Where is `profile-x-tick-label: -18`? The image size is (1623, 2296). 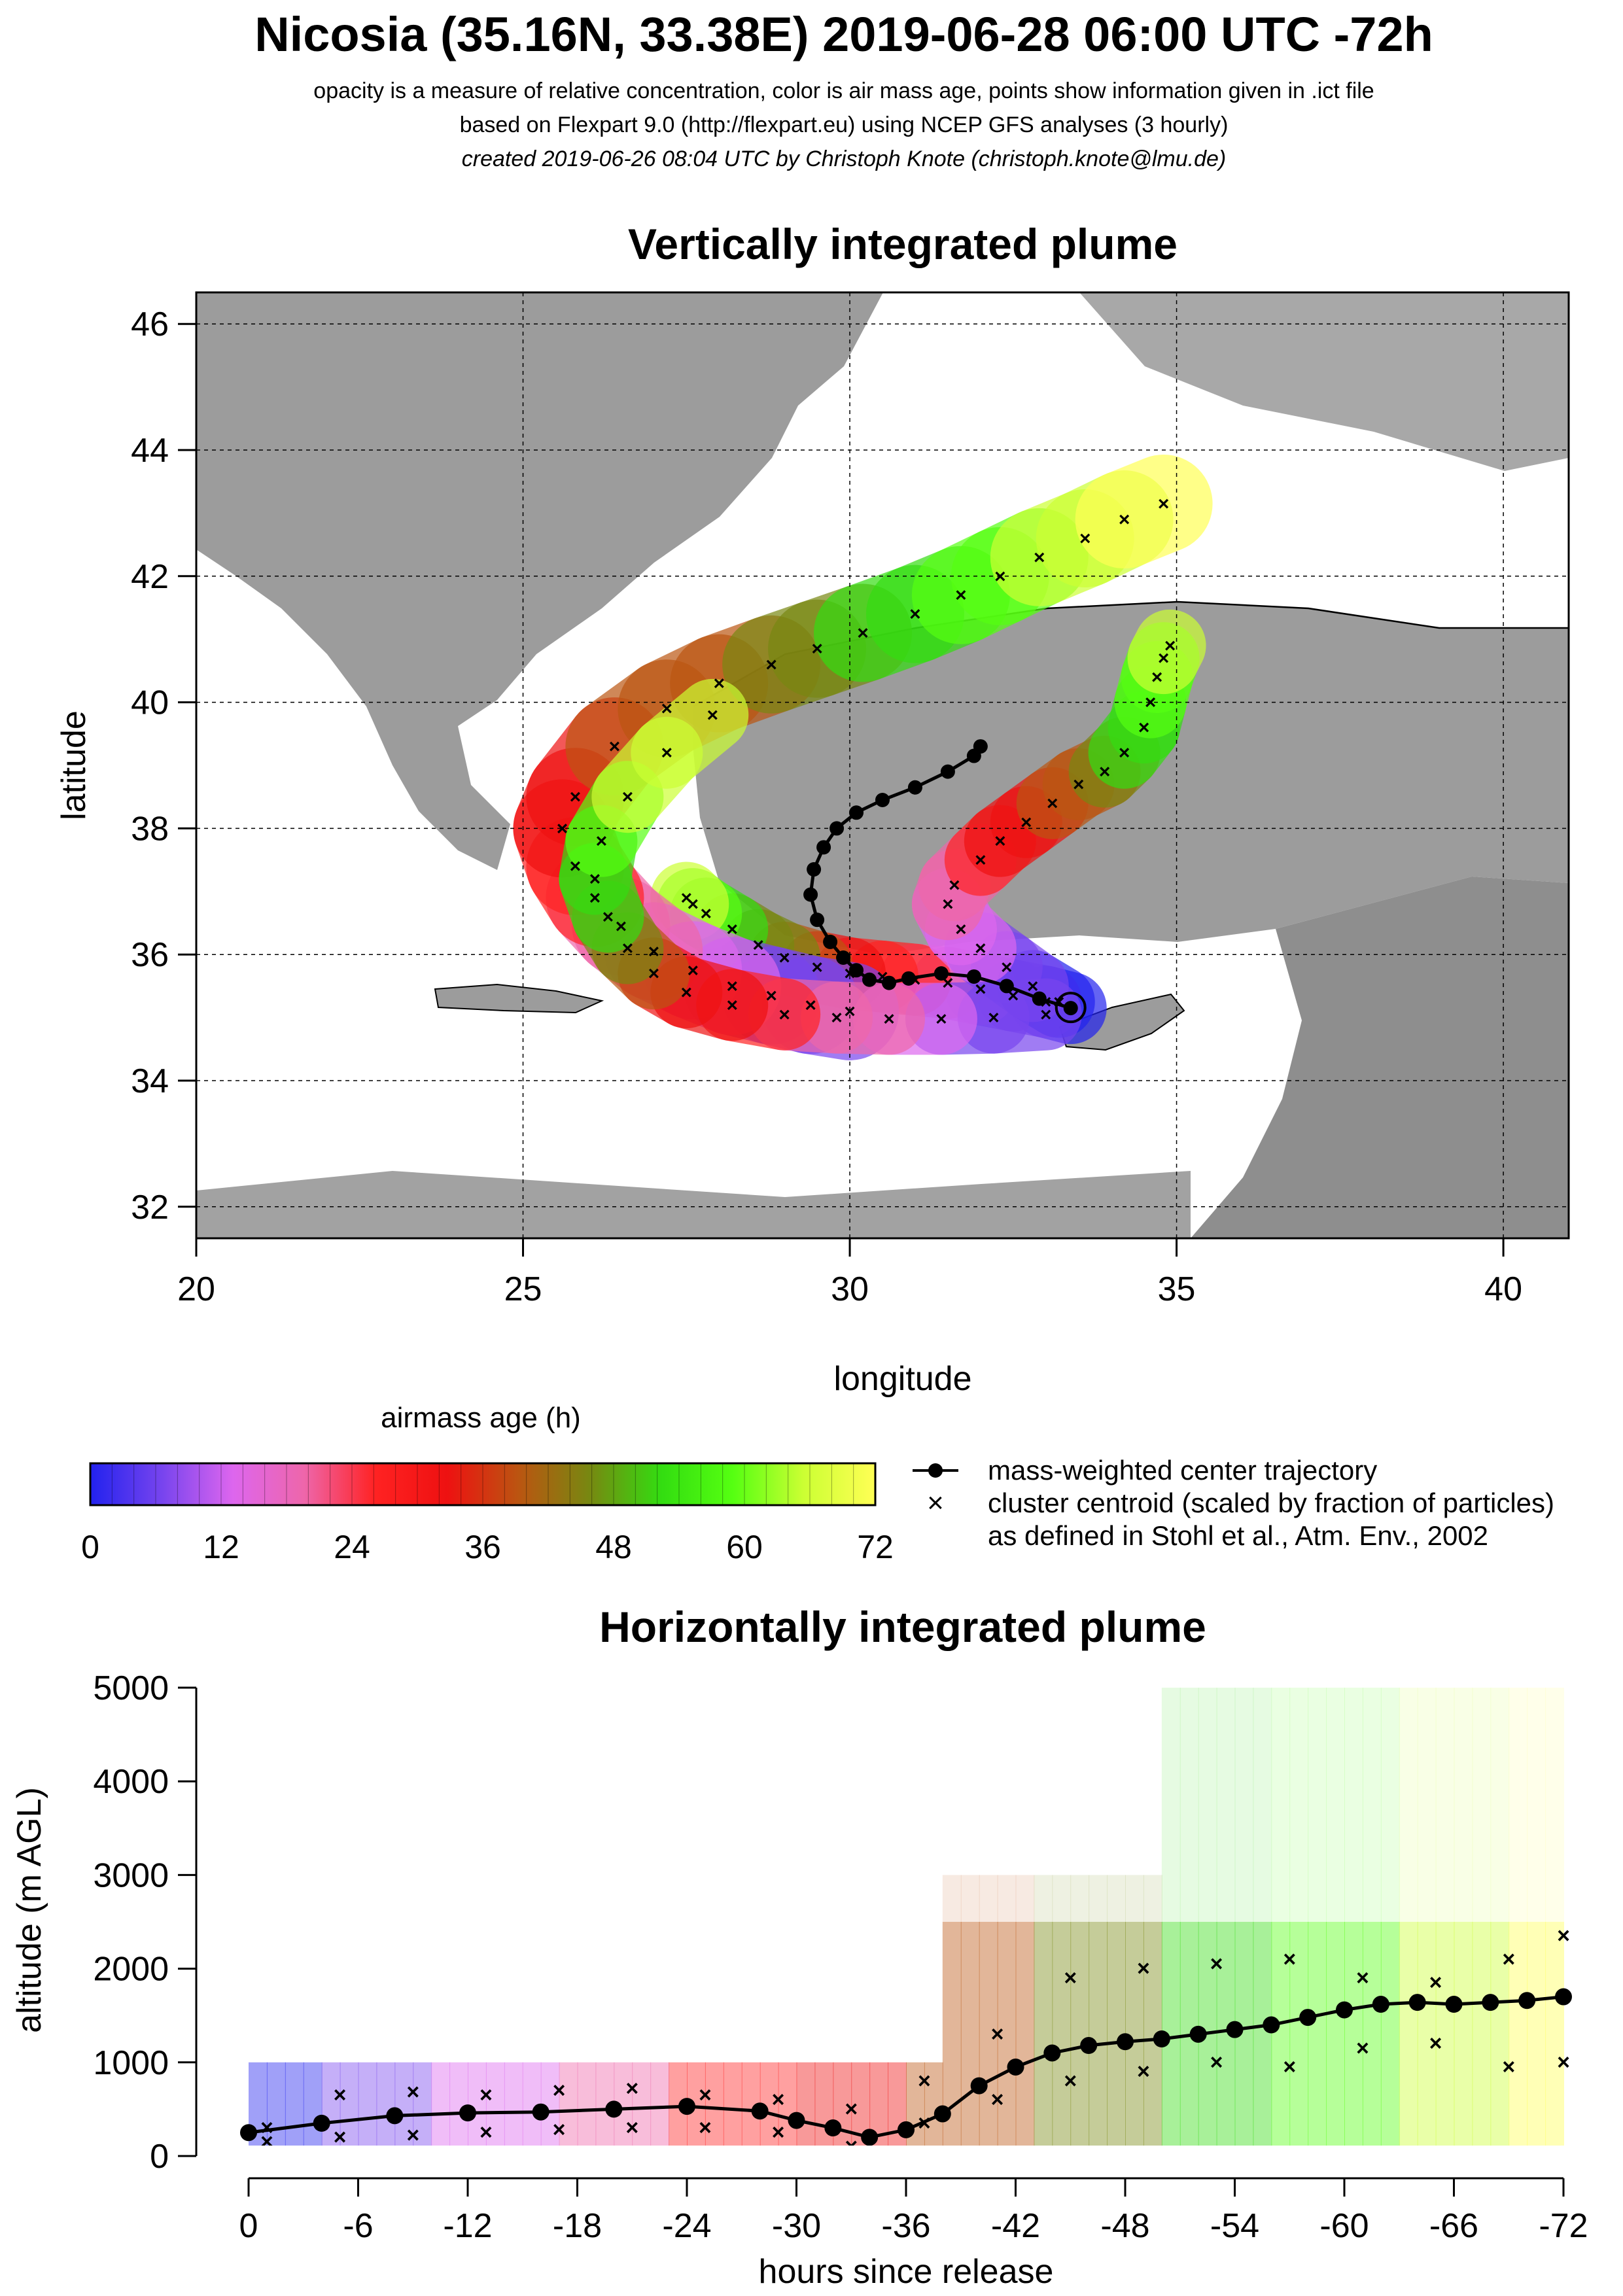
profile-x-tick-label: -18 is located at coordinates (577, 2226).